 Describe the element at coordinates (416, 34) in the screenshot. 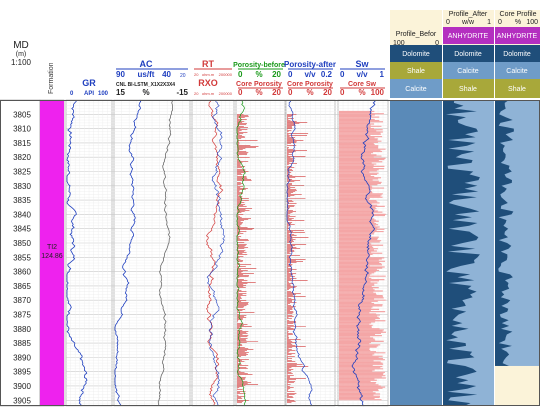

I see `profile1-title: Profile_Befor` at that location.